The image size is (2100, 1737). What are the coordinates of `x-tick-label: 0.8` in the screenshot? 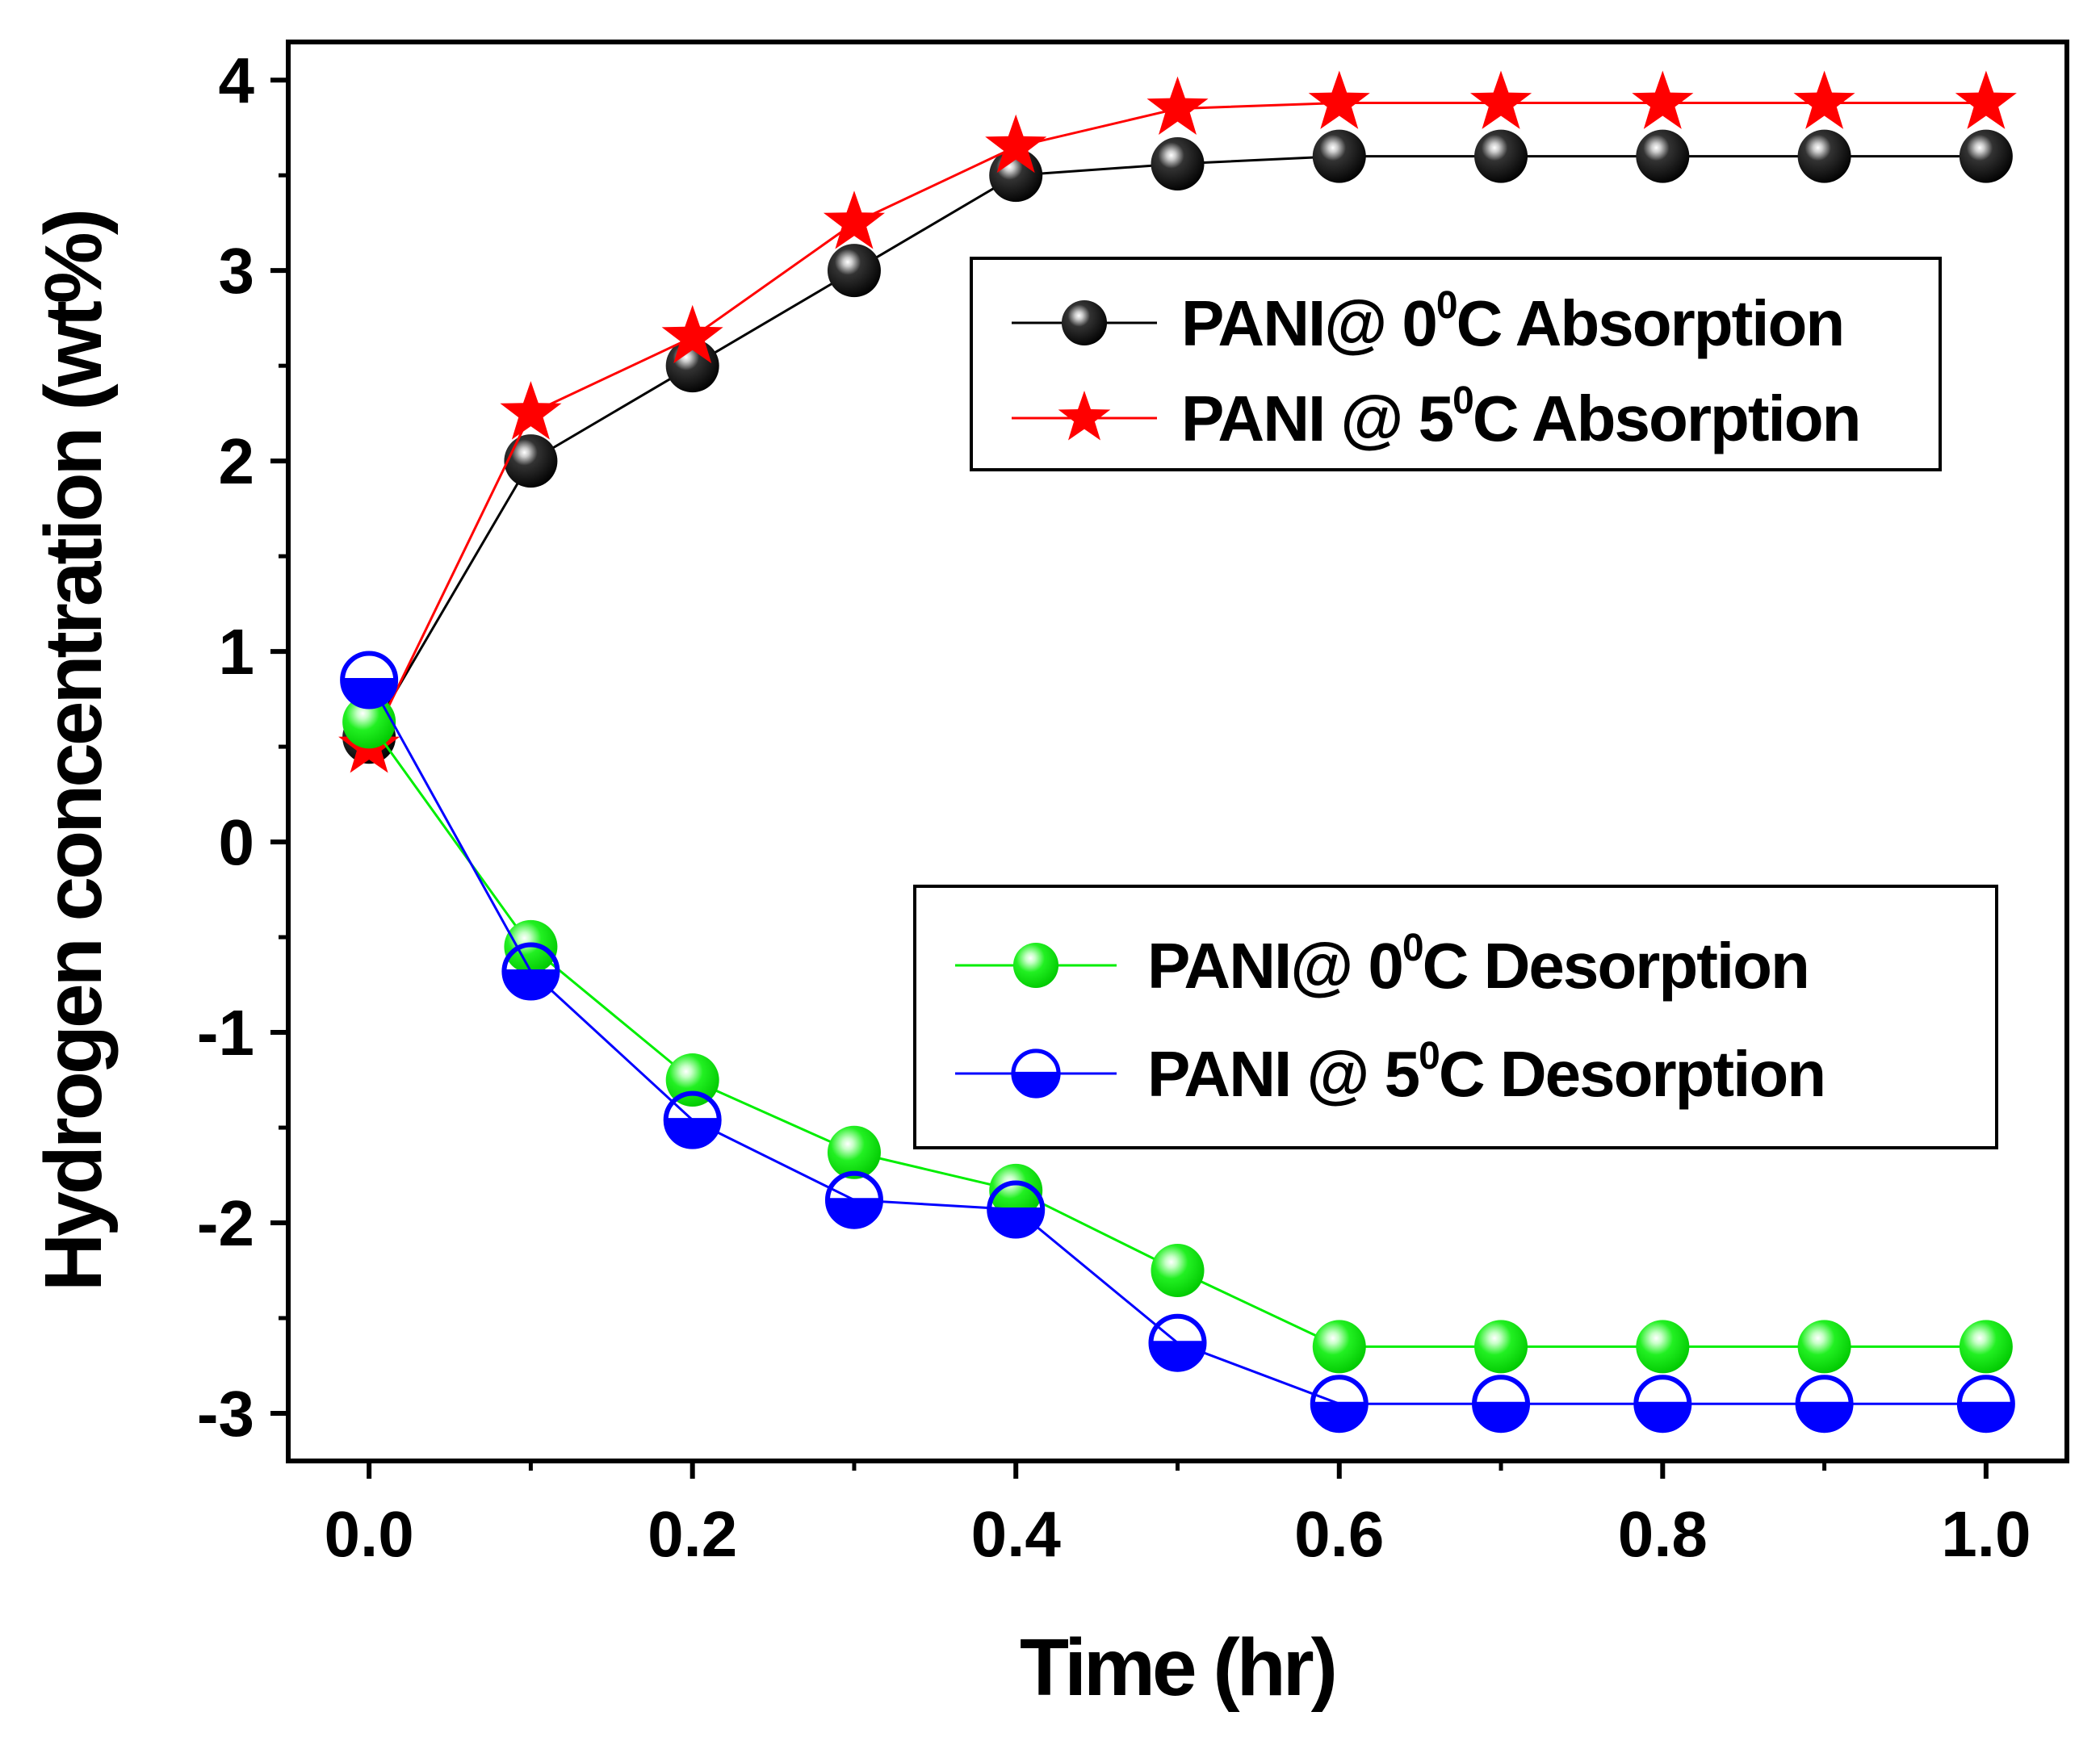 It's located at (1663, 1534).